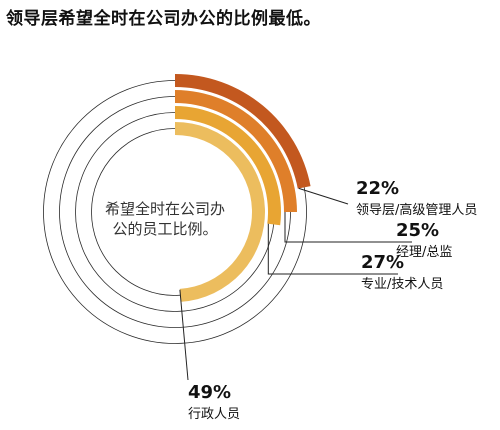 Image resolution: width=500 pixels, height=430 pixels. Describe the element at coordinates (416, 210) in the screenshot. I see `data-label-name: 领导层/高级管理人员` at that location.